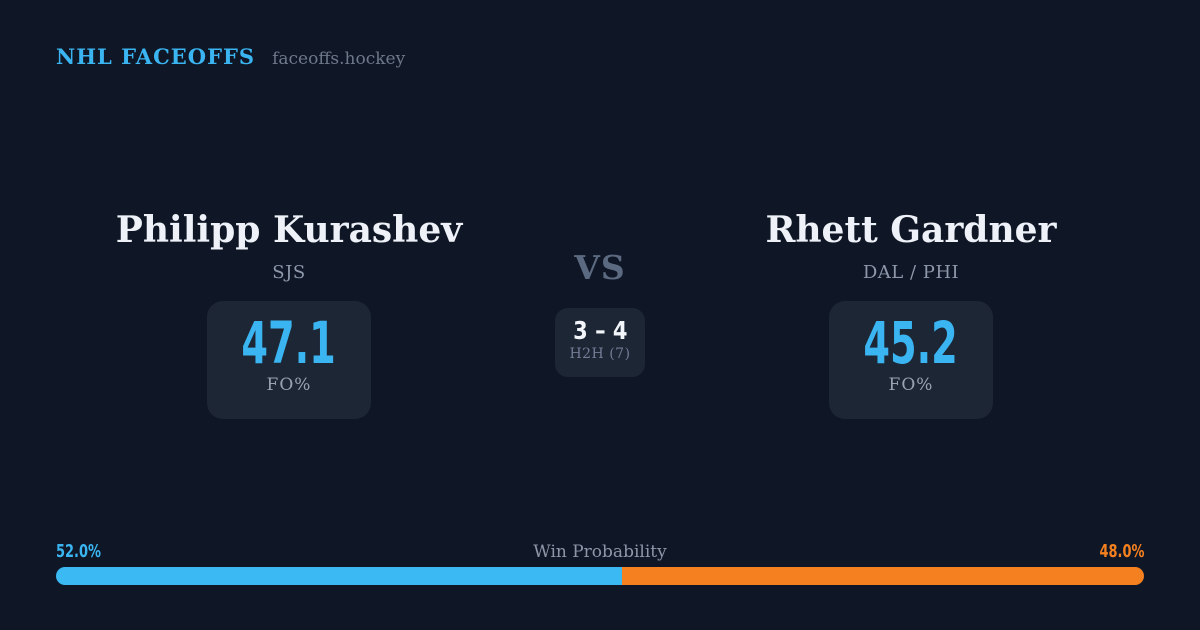  I want to click on site-domain: faceoffs.hockey, so click(339, 59).